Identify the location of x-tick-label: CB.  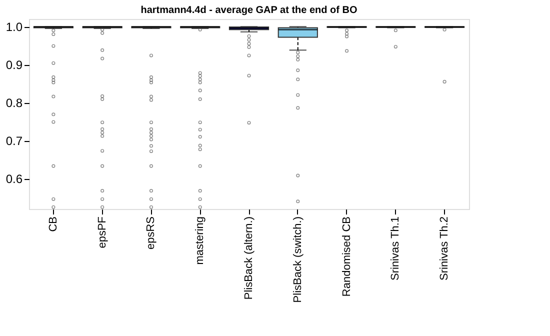
(53, 224).